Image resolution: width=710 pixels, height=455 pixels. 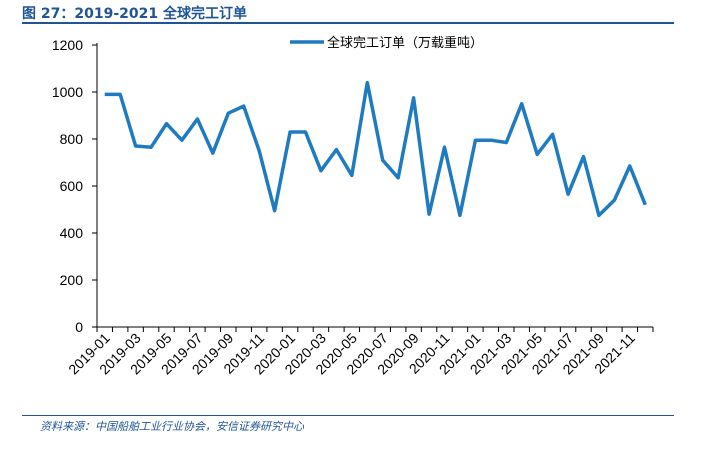 I want to click on y-tick-label: 200, so click(x=72, y=280).